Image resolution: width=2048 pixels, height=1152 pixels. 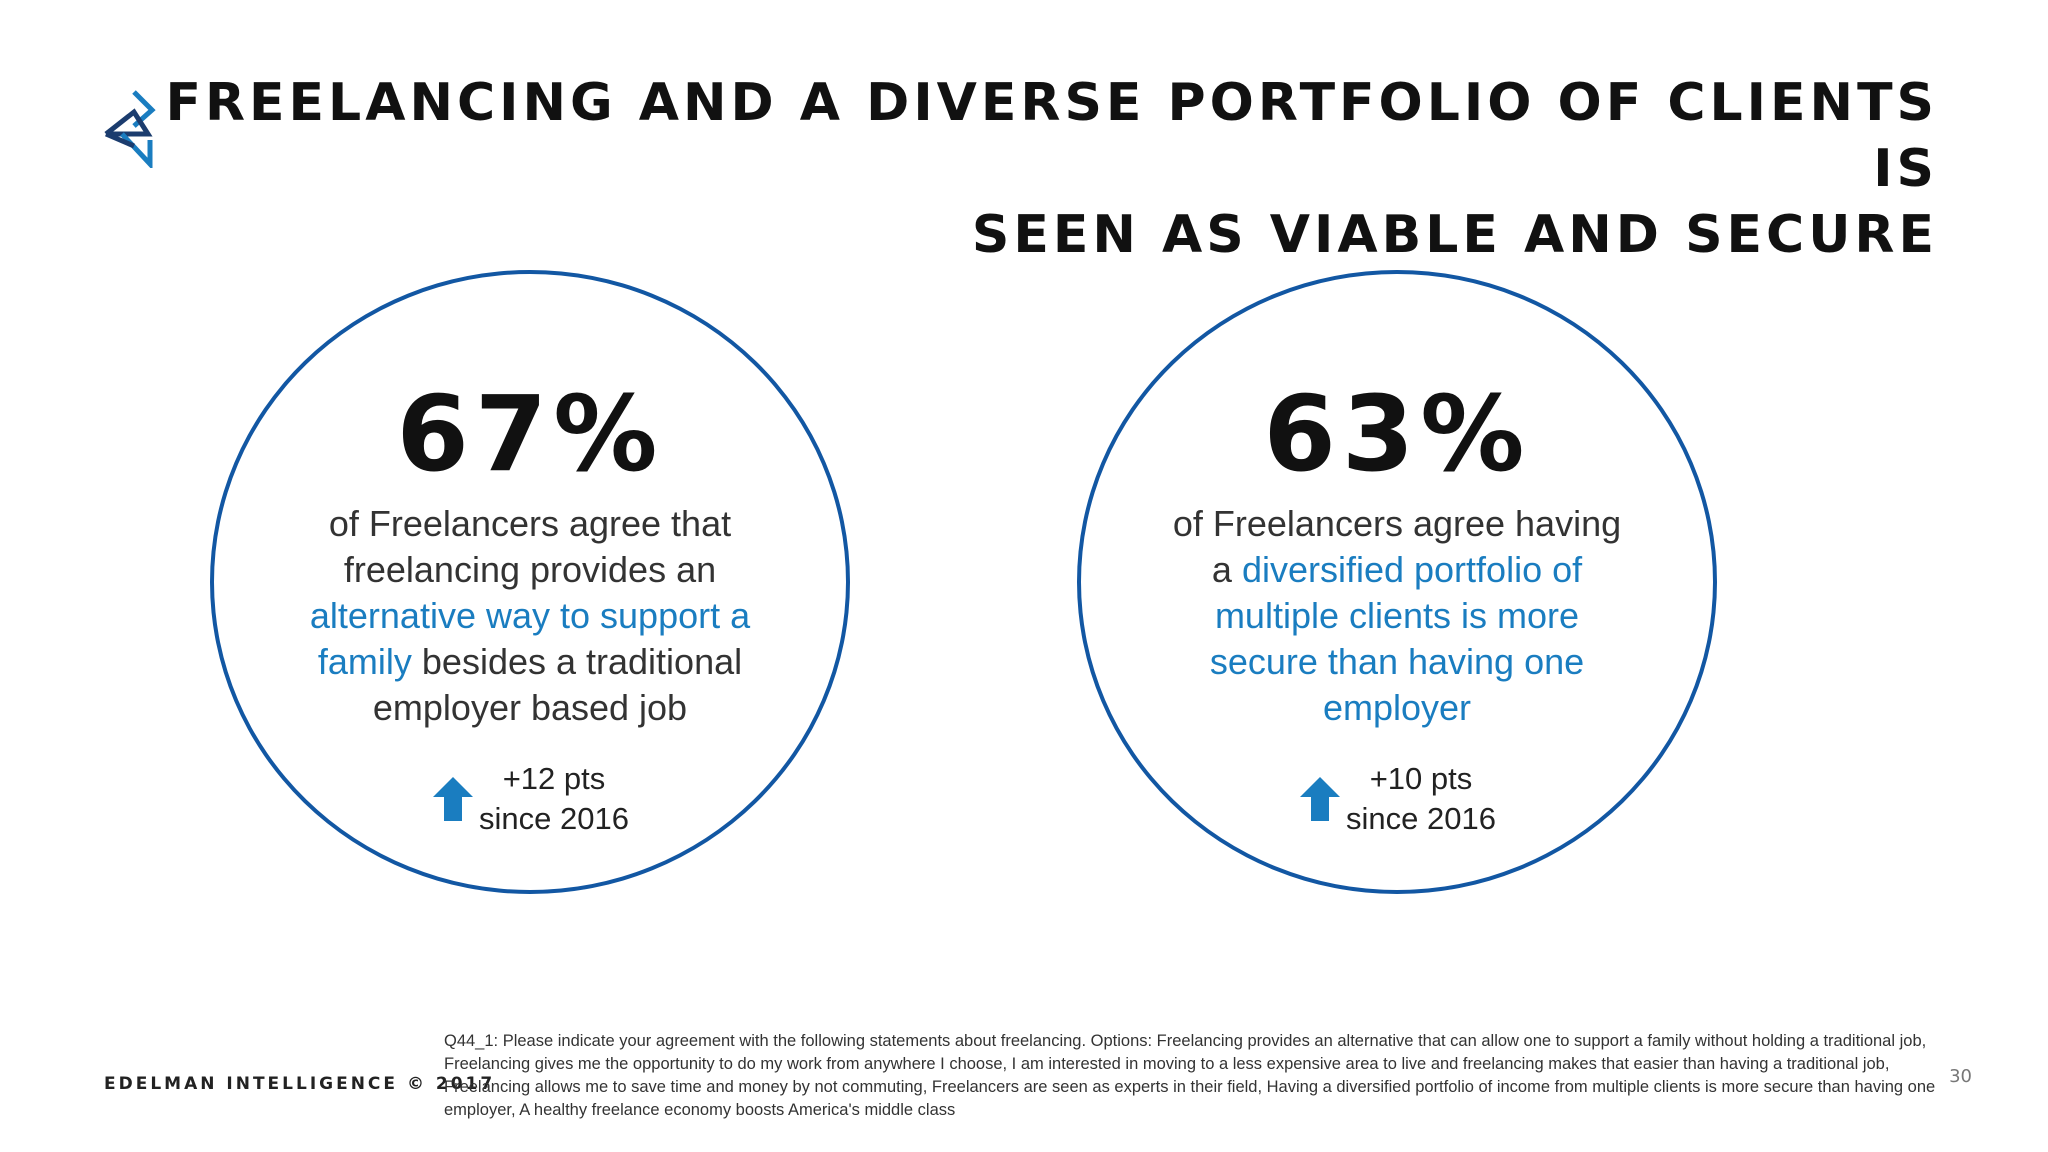 I want to click on change-label: +12 pts since 2016, so click(x=554, y=799).